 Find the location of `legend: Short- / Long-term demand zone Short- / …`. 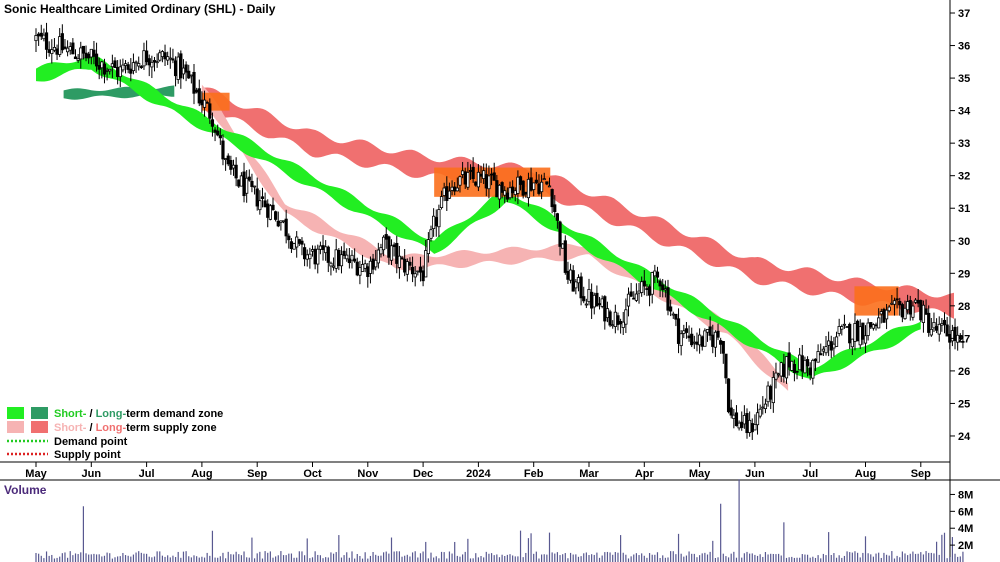

legend: Short- / Long-term demand zone Short- / … is located at coordinates (115, 434).